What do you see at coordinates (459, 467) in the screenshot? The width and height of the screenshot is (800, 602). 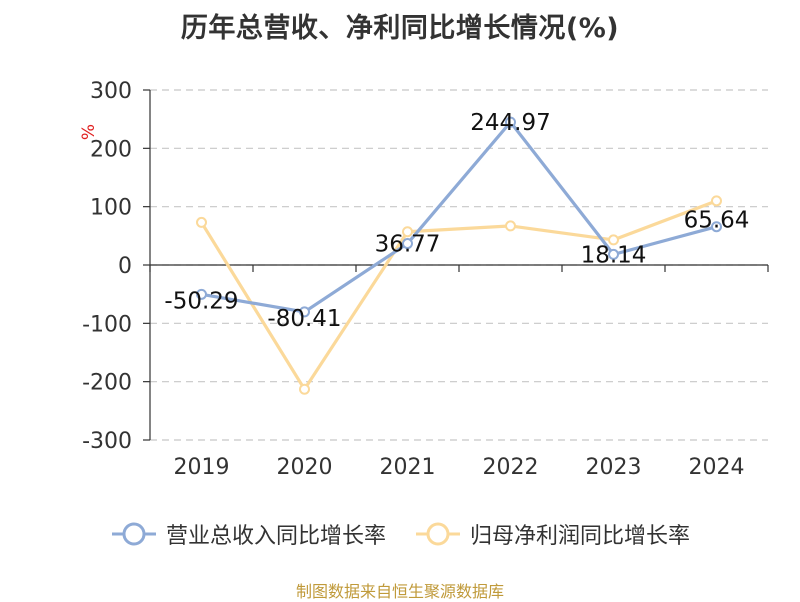 I see `x-tick-labels: 2019 2020 2021 2022 2023 2024` at bounding box center [459, 467].